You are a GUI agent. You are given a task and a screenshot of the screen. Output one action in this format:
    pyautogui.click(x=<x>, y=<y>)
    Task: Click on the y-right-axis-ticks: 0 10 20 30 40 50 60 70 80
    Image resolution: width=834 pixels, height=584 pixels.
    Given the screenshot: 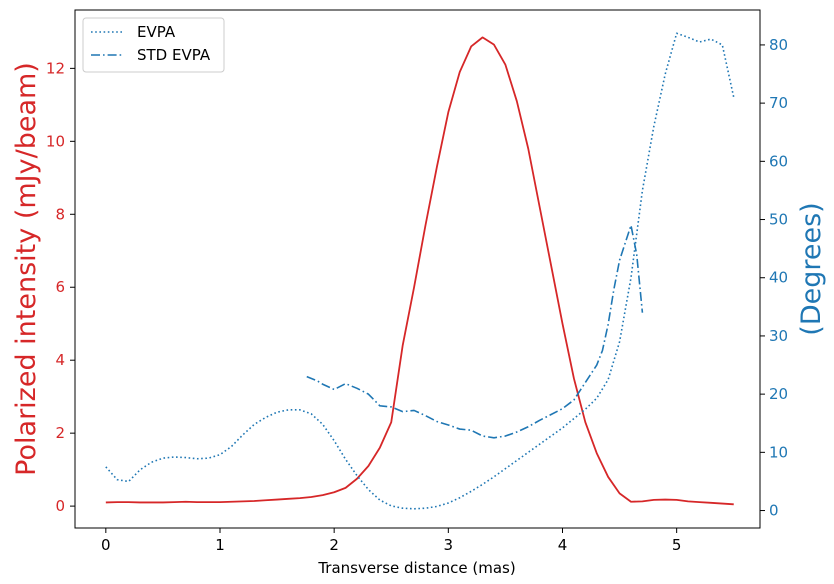 What is the action you would take?
    pyautogui.click(x=774, y=278)
    